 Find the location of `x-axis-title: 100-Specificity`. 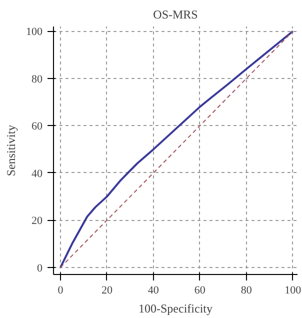

x-axis-title: 100-Specificity is located at coordinates (175, 309).